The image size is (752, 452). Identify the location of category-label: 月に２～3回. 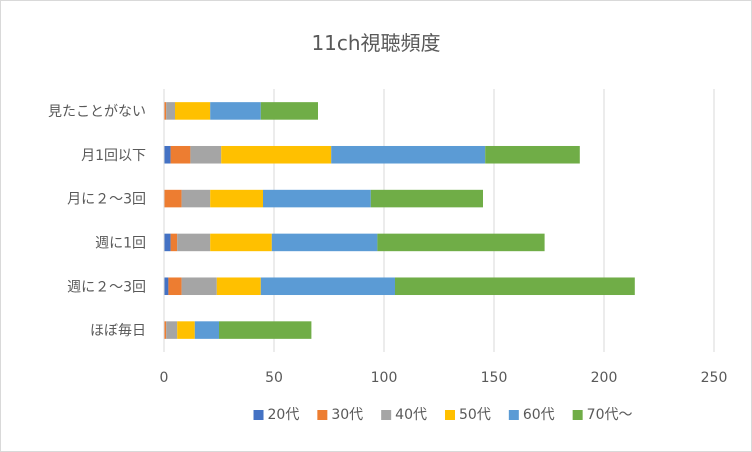
(106, 200).